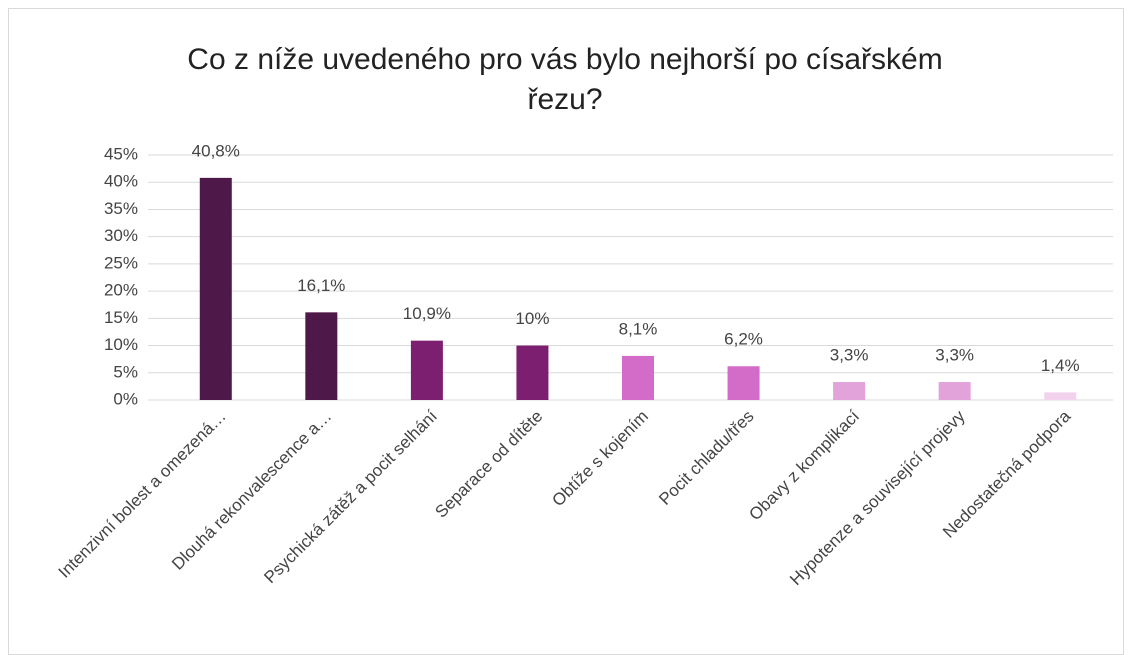 The height and width of the screenshot is (655, 1132). I want to click on x-tick-label: Psychická zátěž a pocit selhání, so click(350, 496).